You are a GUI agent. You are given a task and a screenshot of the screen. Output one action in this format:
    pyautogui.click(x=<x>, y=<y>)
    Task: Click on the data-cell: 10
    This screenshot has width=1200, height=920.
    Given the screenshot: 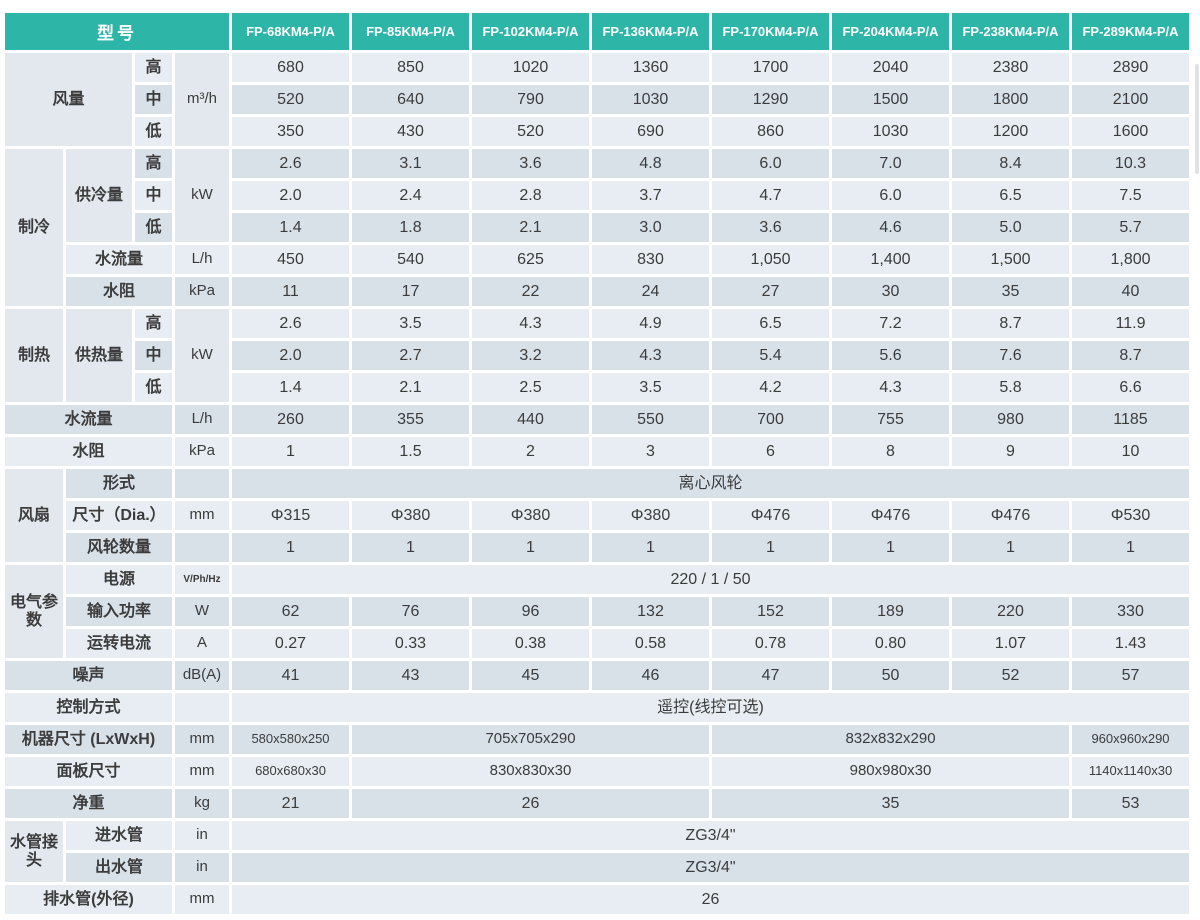 What is the action you would take?
    pyautogui.click(x=1130, y=451)
    